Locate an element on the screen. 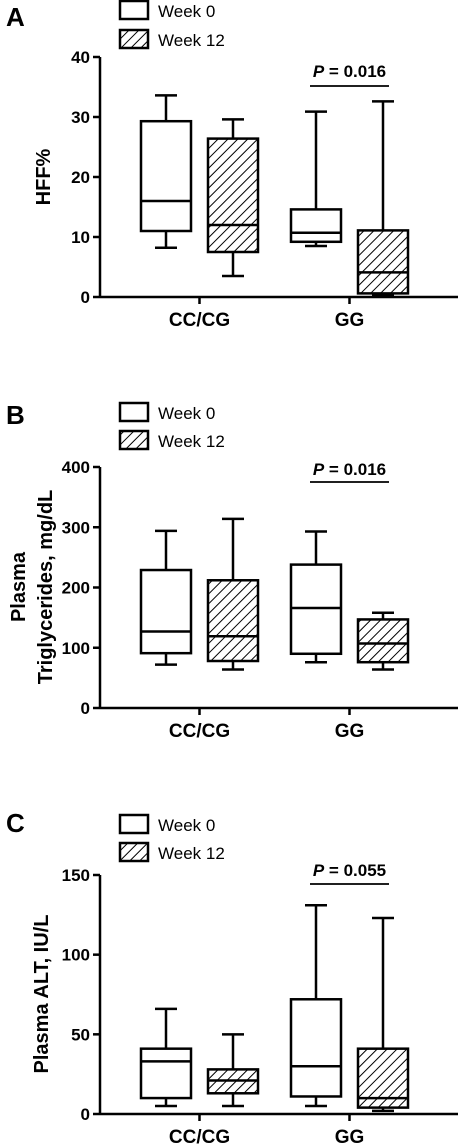 This screenshot has width=473, height=1145. y-tick-label: 10 is located at coordinates (80, 237).